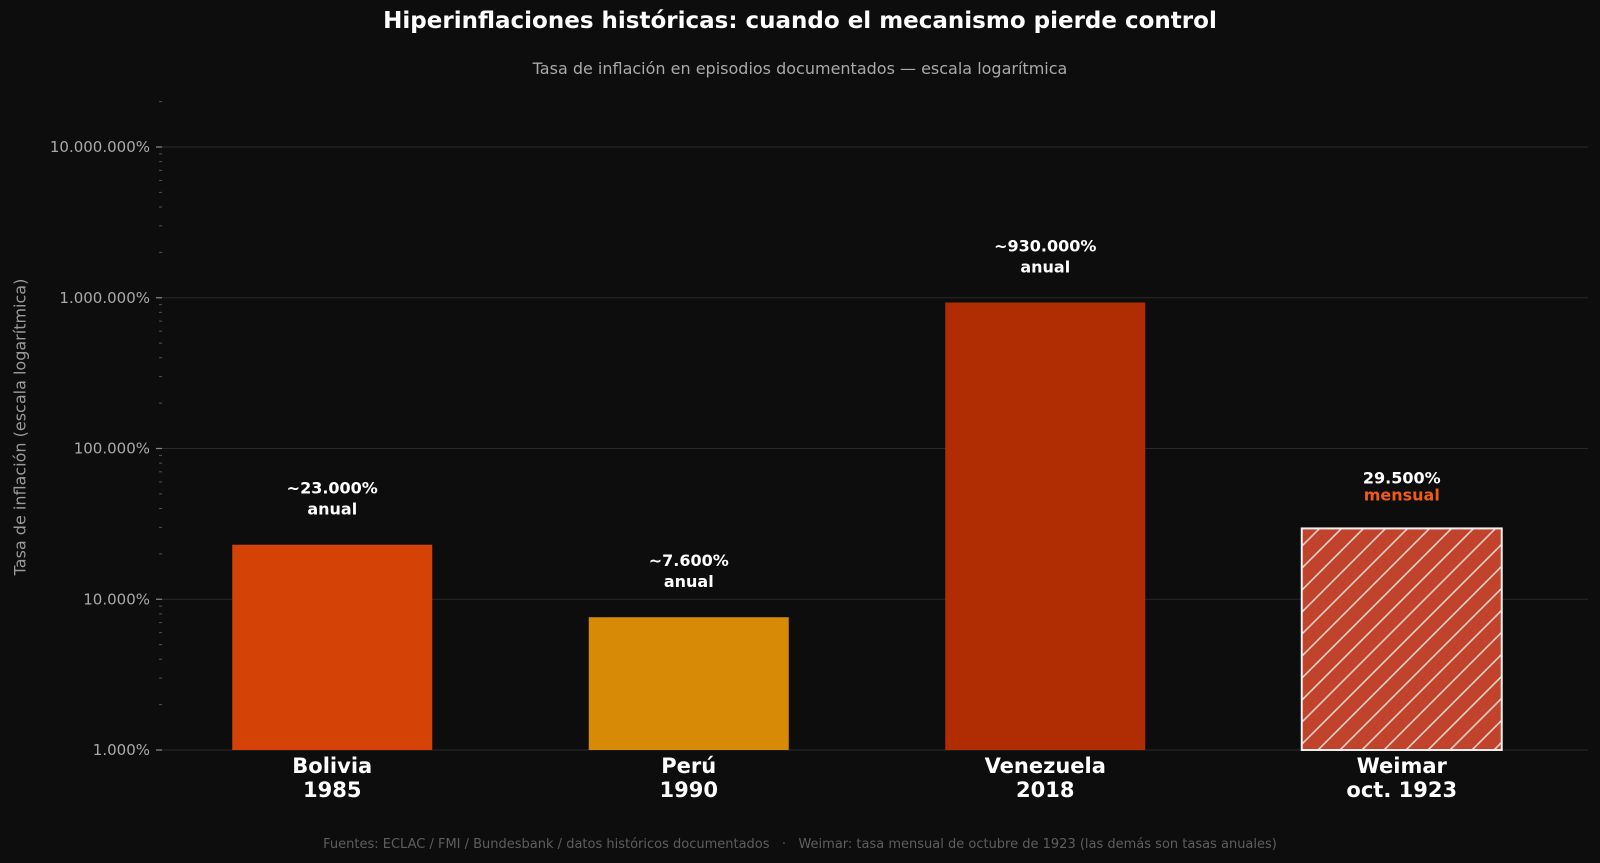  Describe the element at coordinates (1402, 477) in the screenshot. I see `data-label: 29.500%` at that location.